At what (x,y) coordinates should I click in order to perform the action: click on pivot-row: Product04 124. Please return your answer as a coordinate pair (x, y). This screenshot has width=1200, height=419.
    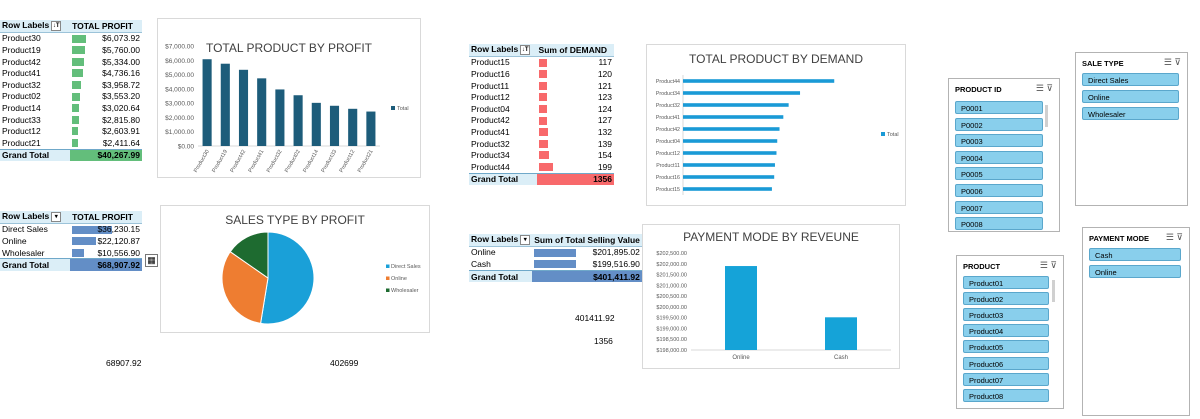
    Looking at the image, I should click on (541, 109).